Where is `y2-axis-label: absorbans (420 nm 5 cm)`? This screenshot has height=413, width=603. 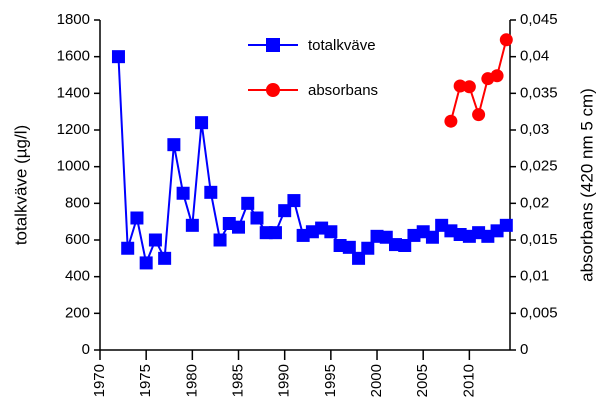 y2-axis-label: absorbans (420 nm 5 cm) is located at coordinates (586, 185).